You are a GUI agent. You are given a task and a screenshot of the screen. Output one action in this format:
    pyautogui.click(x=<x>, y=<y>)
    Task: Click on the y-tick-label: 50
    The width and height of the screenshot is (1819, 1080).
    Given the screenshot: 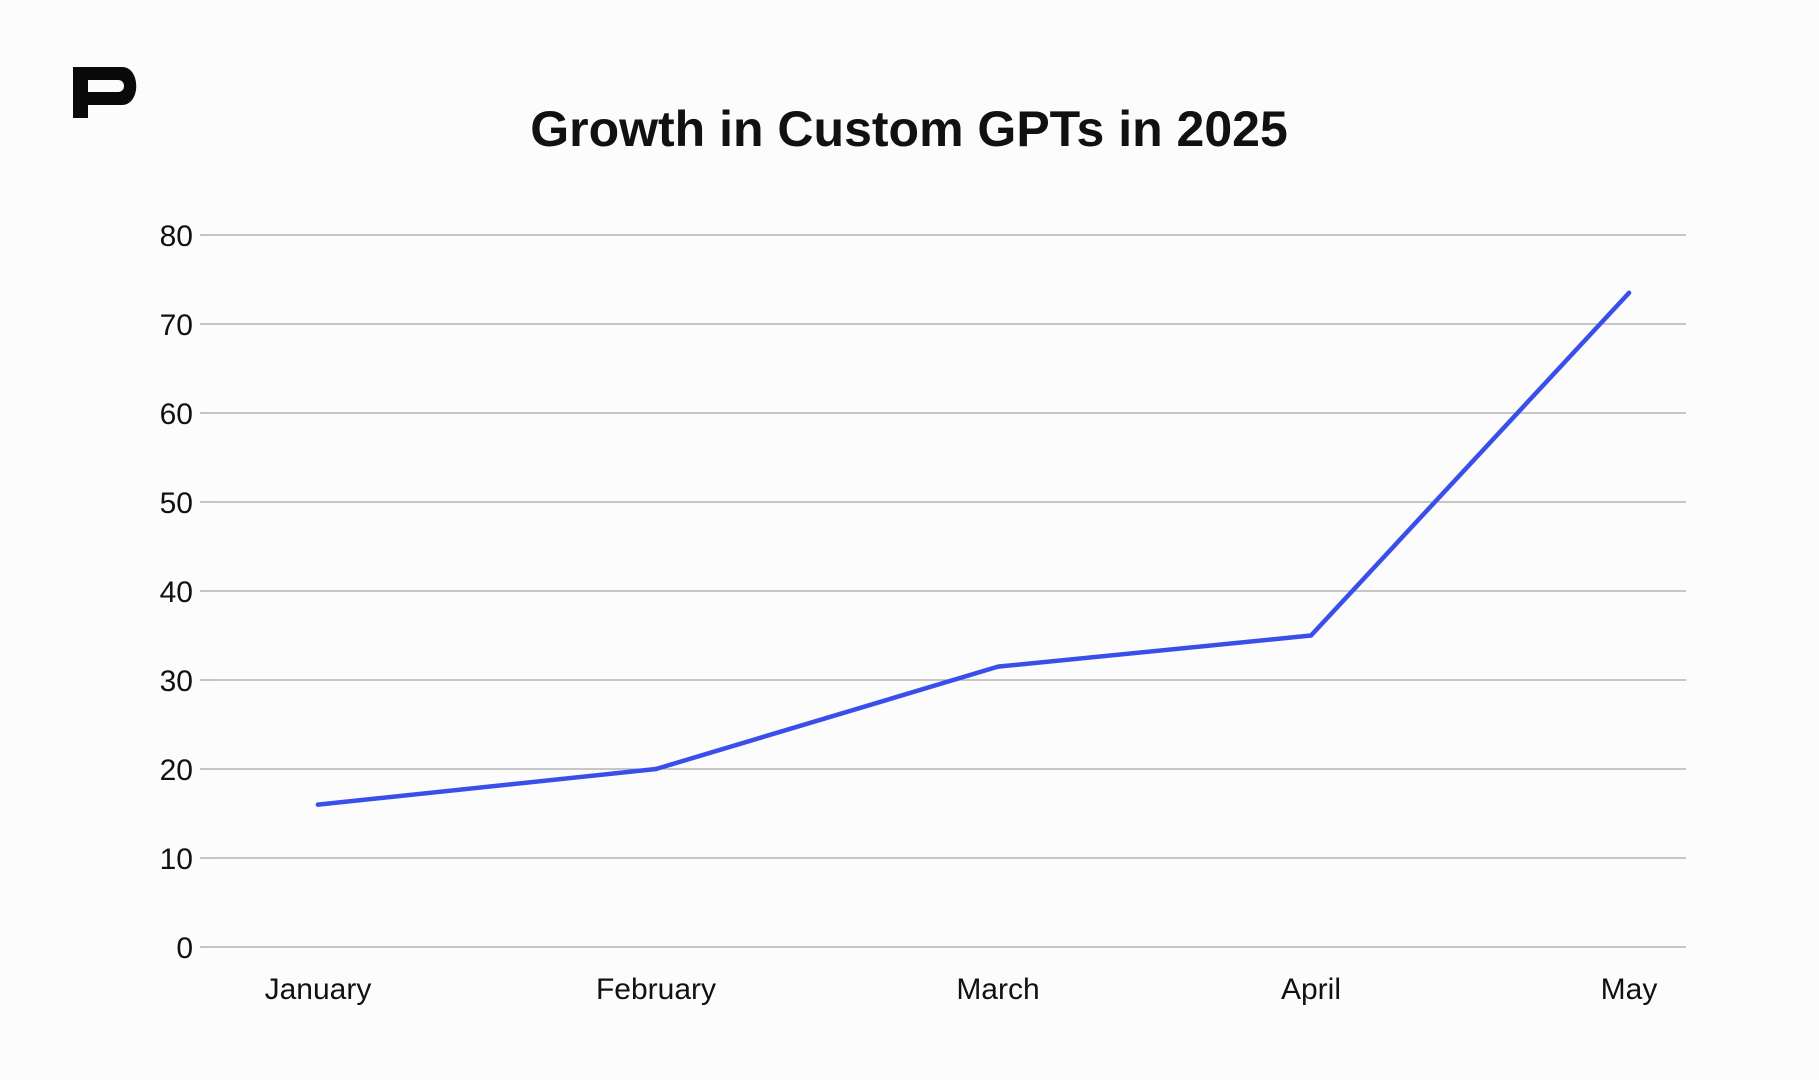 What is the action you would take?
    pyautogui.click(x=176, y=503)
    